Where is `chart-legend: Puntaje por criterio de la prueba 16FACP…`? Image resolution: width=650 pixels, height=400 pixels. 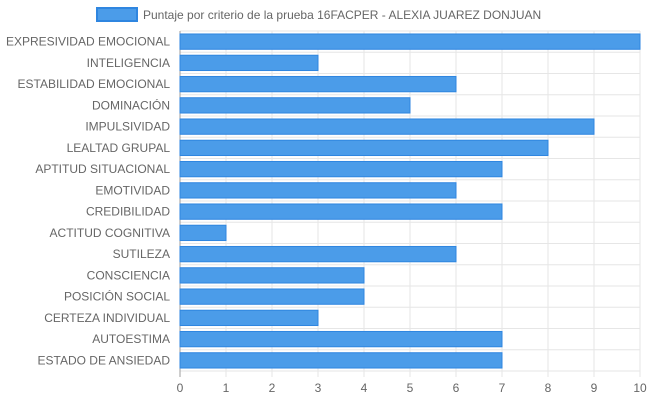
chart-legend: Puntaje por criterio de la prueba 16FACP… is located at coordinates (318, 14).